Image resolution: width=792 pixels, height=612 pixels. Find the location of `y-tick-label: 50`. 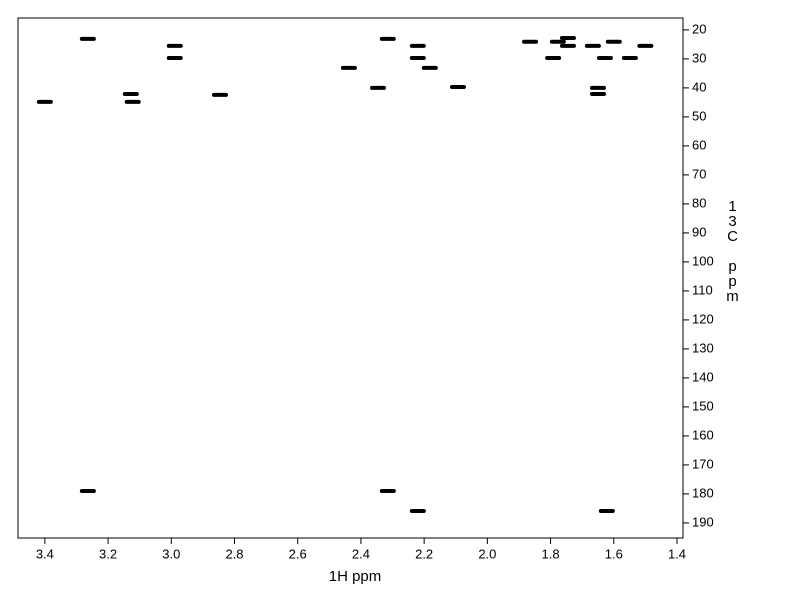

y-tick-label: 50 is located at coordinates (699, 115).